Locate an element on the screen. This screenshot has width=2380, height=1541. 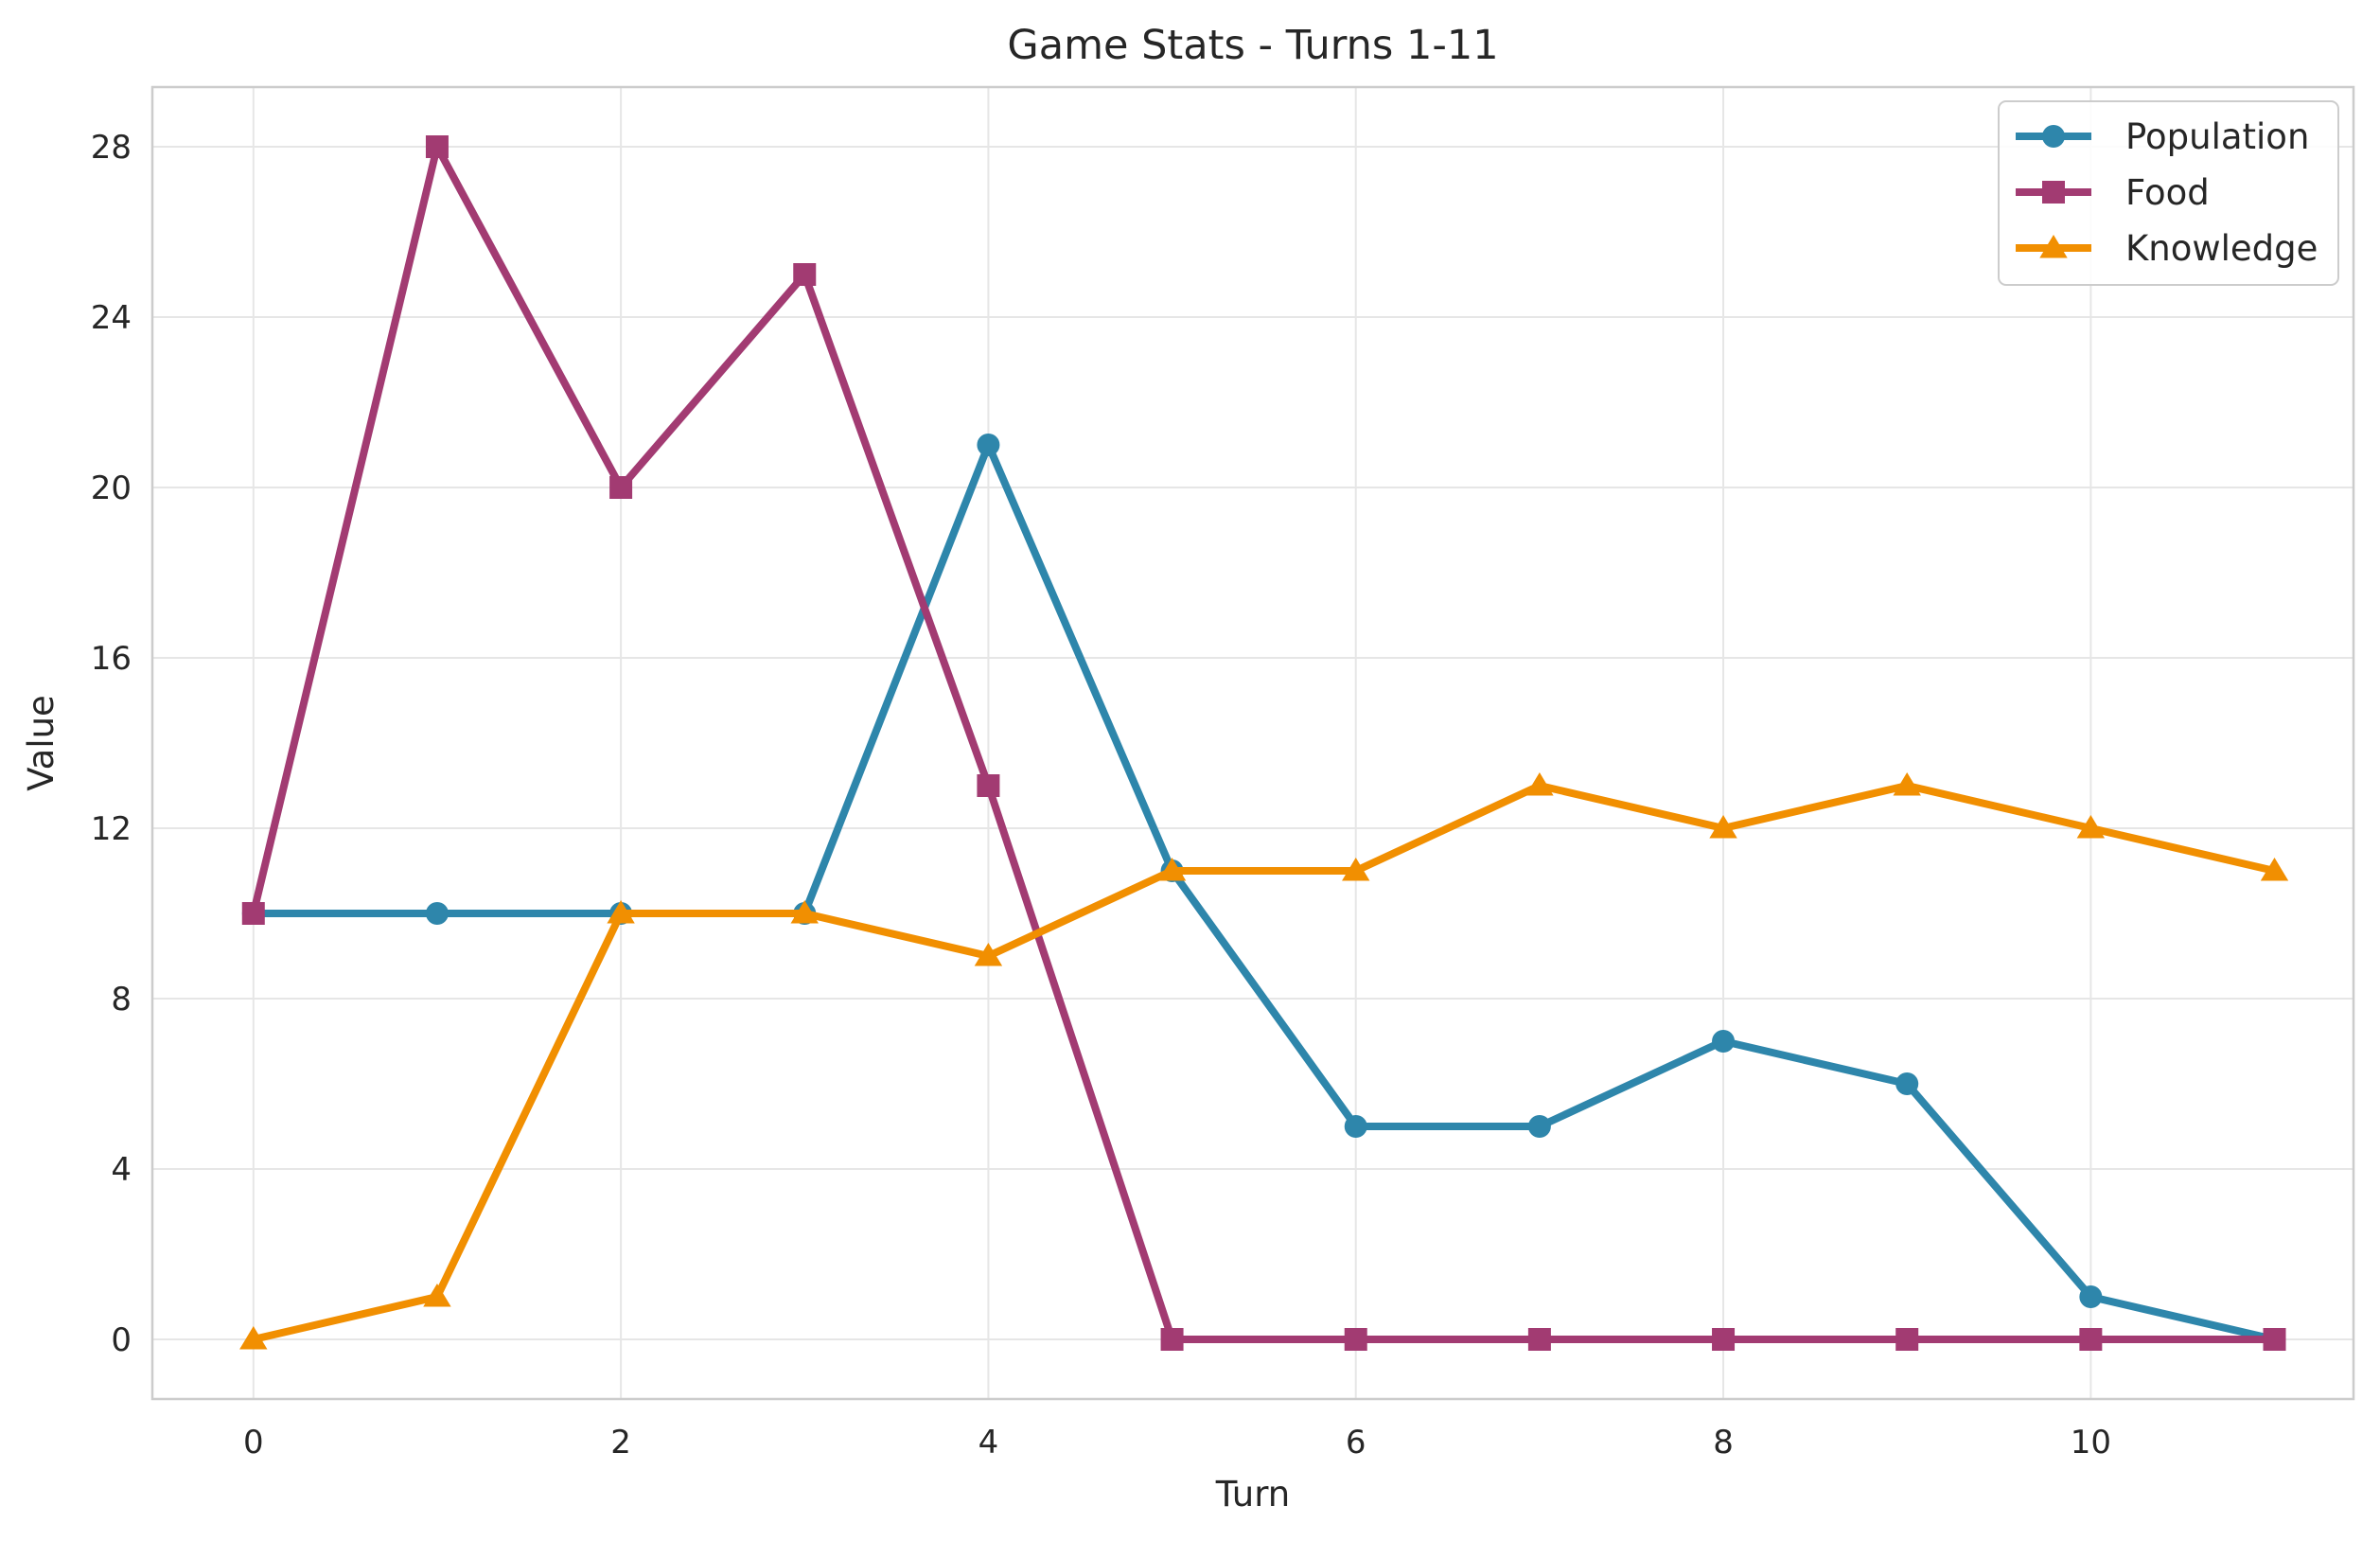
x-tick-label: 6 is located at coordinates (1356, 1442).